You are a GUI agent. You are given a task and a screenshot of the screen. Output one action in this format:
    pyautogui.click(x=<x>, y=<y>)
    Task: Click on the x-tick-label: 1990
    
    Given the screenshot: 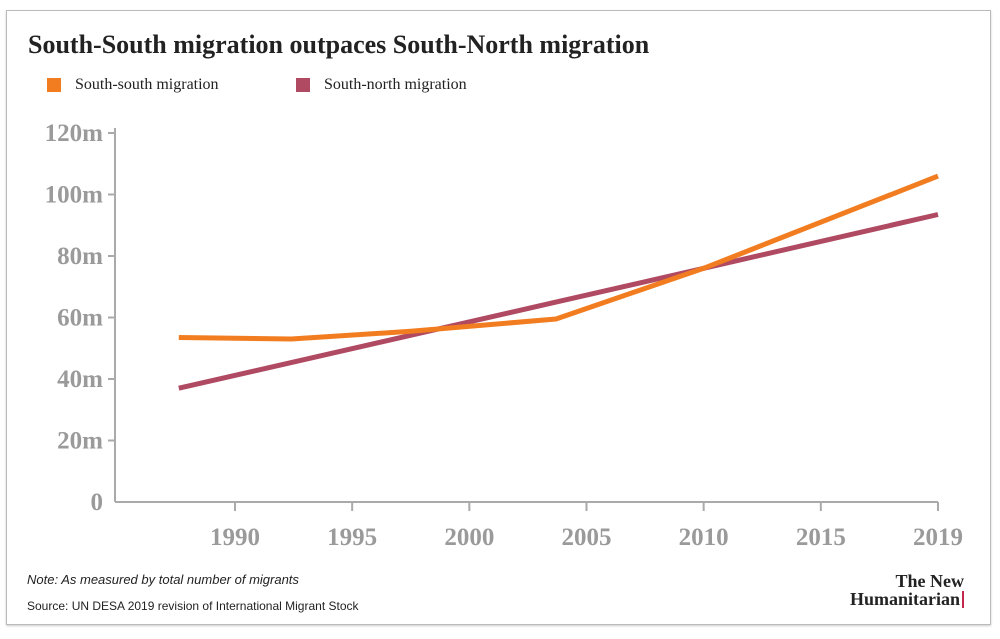 What is the action you would take?
    pyautogui.click(x=235, y=537)
    